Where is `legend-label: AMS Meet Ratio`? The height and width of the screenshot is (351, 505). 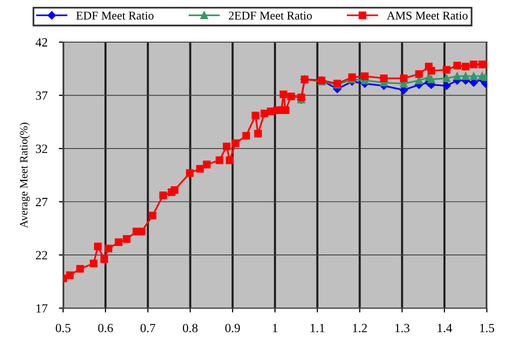 legend-label: AMS Meet Ratio is located at coordinates (427, 16).